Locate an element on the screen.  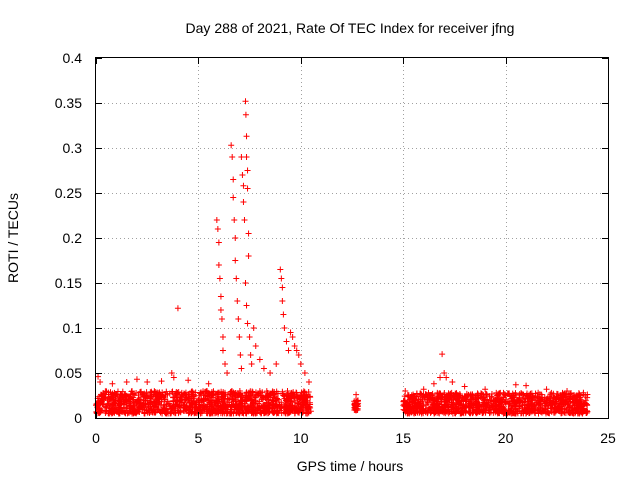
x-tick-label: 0 is located at coordinates (96, 438).